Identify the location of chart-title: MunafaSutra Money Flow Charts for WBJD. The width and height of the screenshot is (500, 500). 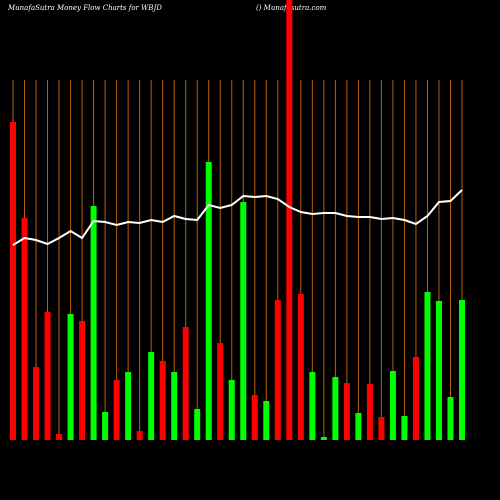
(84, 8).